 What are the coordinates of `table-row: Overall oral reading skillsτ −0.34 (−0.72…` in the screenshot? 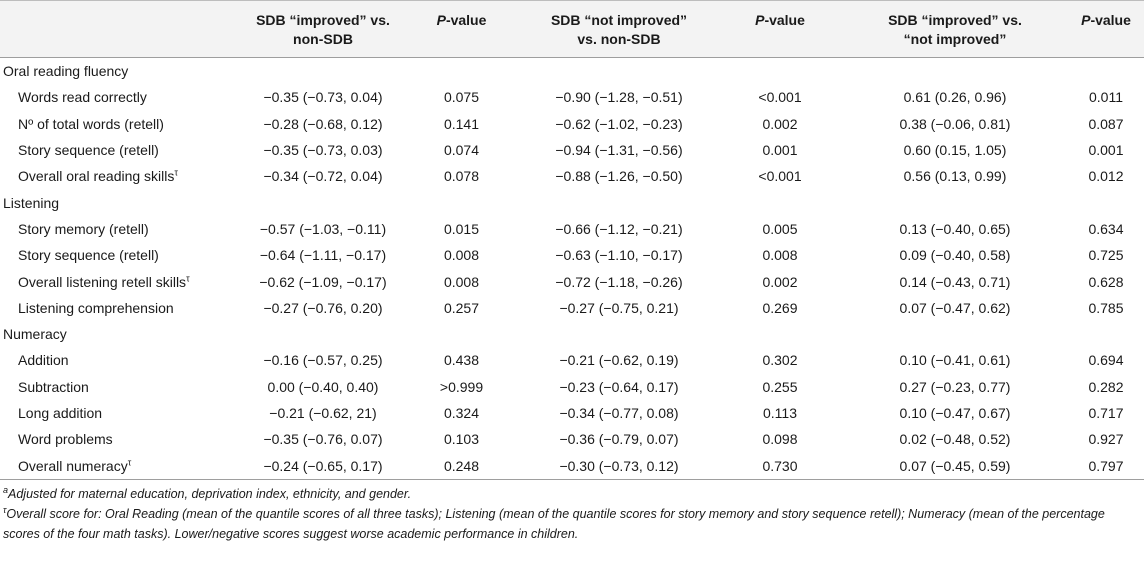 It's located at (572, 176).